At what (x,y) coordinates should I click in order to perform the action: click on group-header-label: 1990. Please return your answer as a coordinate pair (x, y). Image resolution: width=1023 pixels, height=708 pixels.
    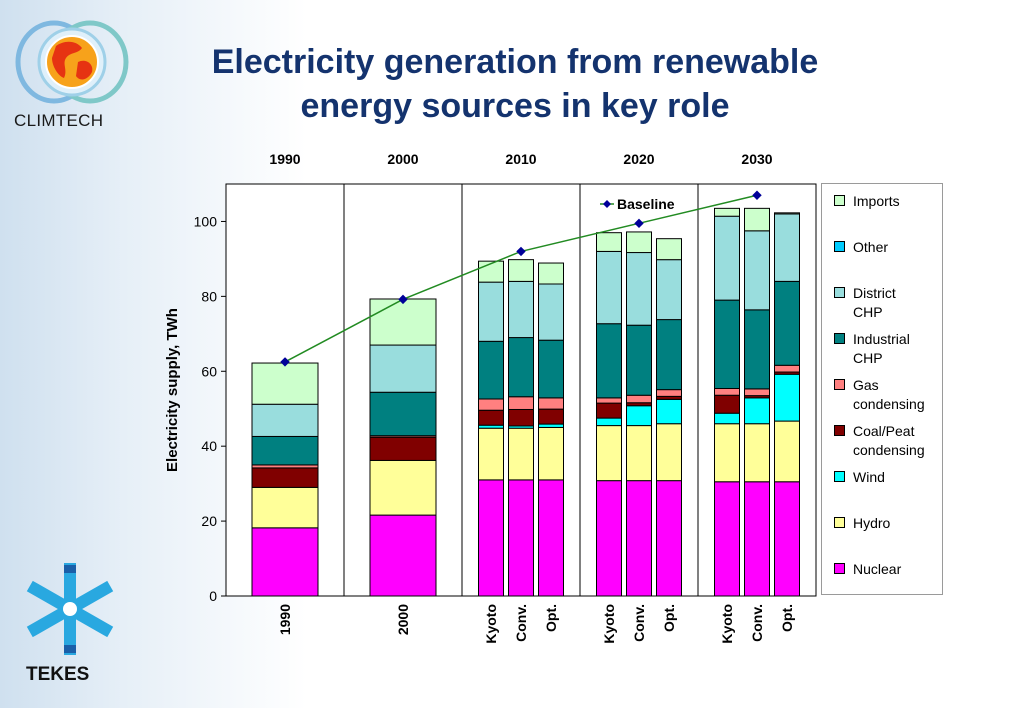
    Looking at the image, I should click on (284, 159).